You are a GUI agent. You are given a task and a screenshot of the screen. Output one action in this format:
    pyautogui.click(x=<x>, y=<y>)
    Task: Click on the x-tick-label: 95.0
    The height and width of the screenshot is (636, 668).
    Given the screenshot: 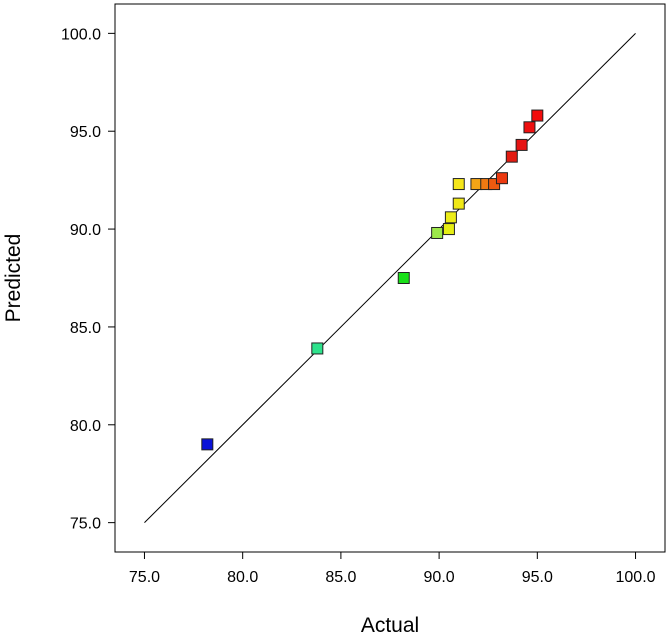 What is the action you would take?
    pyautogui.click(x=537, y=577)
    